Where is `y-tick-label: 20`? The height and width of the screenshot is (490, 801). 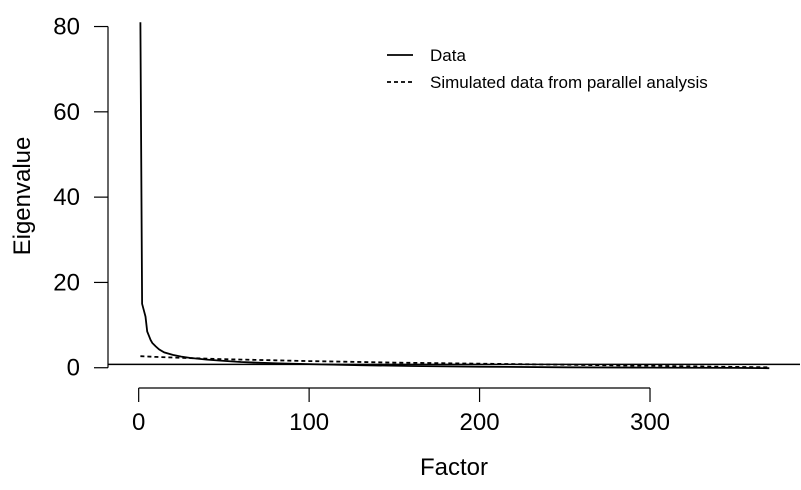 y-tick-label: 20 is located at coordinates (66, 282).